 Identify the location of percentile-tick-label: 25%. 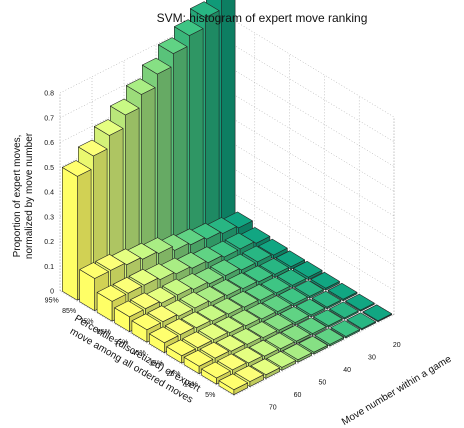
(173, 374).